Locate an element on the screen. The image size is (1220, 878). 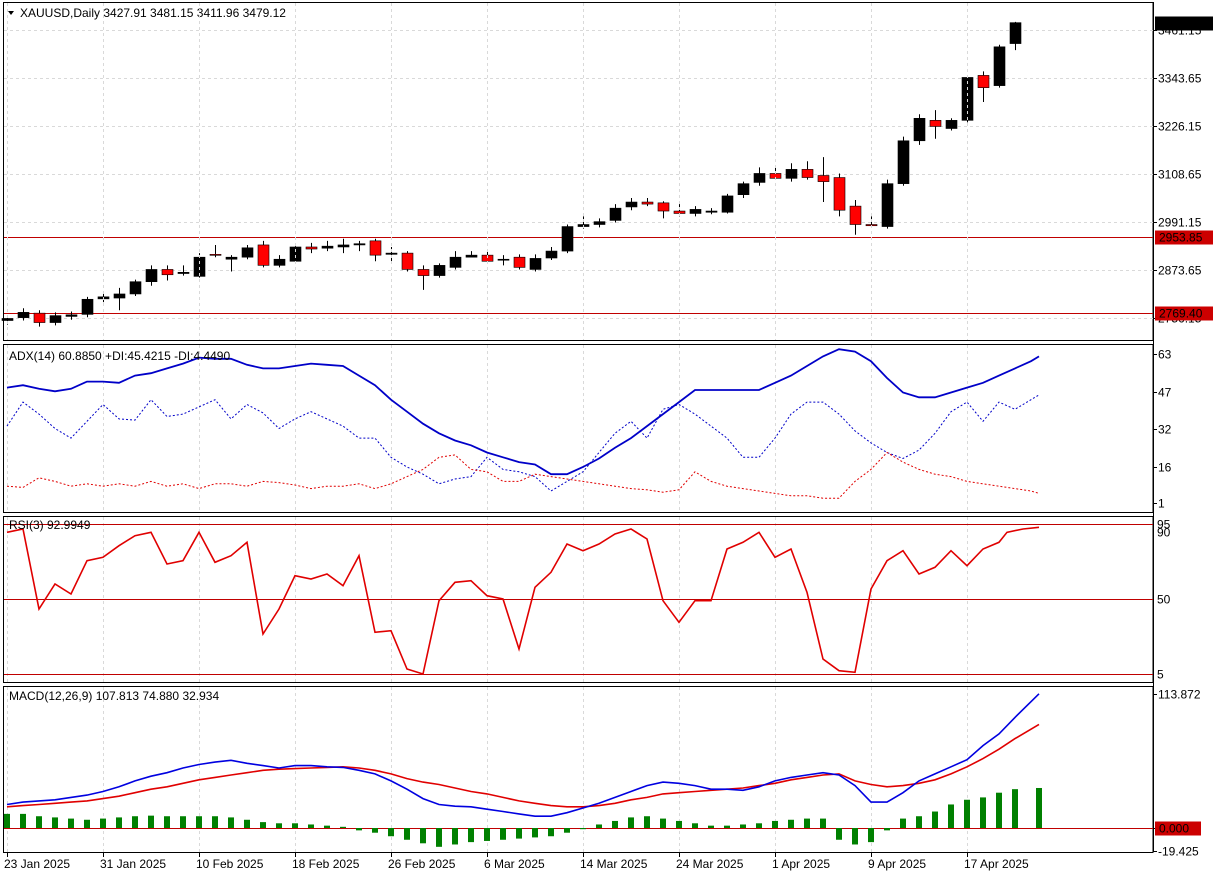
price-hline-tag is located at coordinates (1184, 313).